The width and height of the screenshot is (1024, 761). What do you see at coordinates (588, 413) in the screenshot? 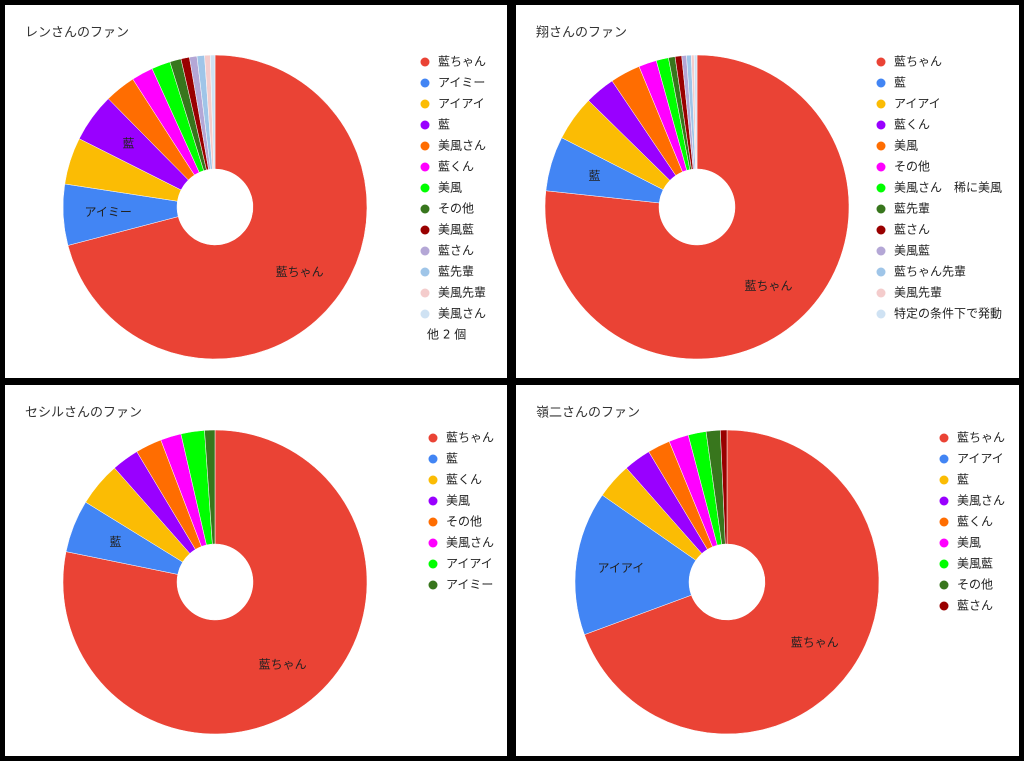
I see `chart-title: 嶺二さんのファン` at bounding box center [588, 413].